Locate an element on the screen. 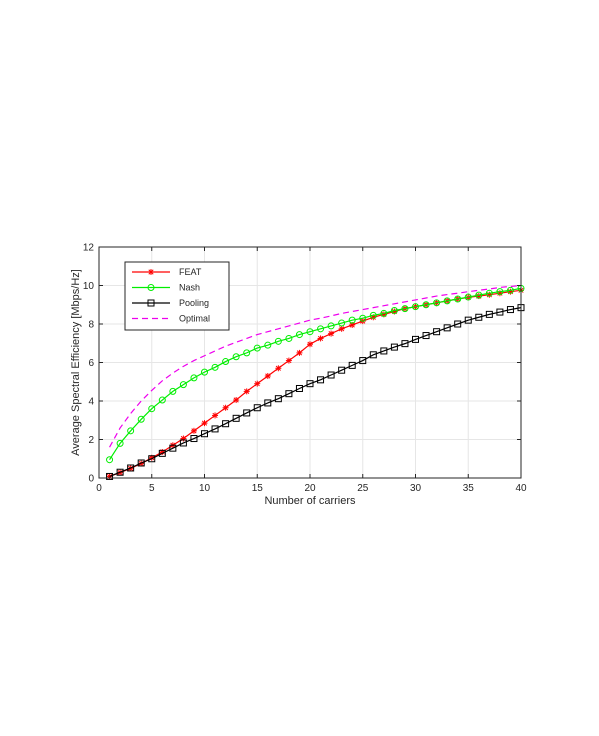 The height and width of the screenshot is (736, 599). x-axis-title: Number of carriers is located at coordinates (310, 501).